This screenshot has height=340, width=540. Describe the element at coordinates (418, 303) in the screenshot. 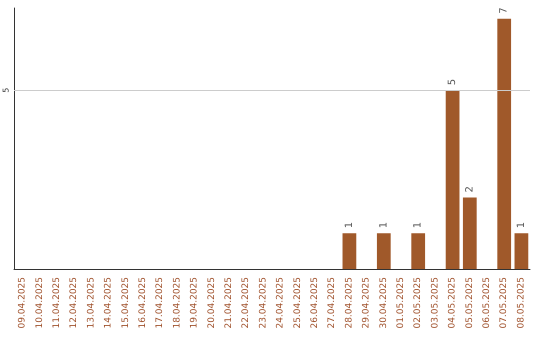

I see `x-tick-label: 02.05.2025` at that location.